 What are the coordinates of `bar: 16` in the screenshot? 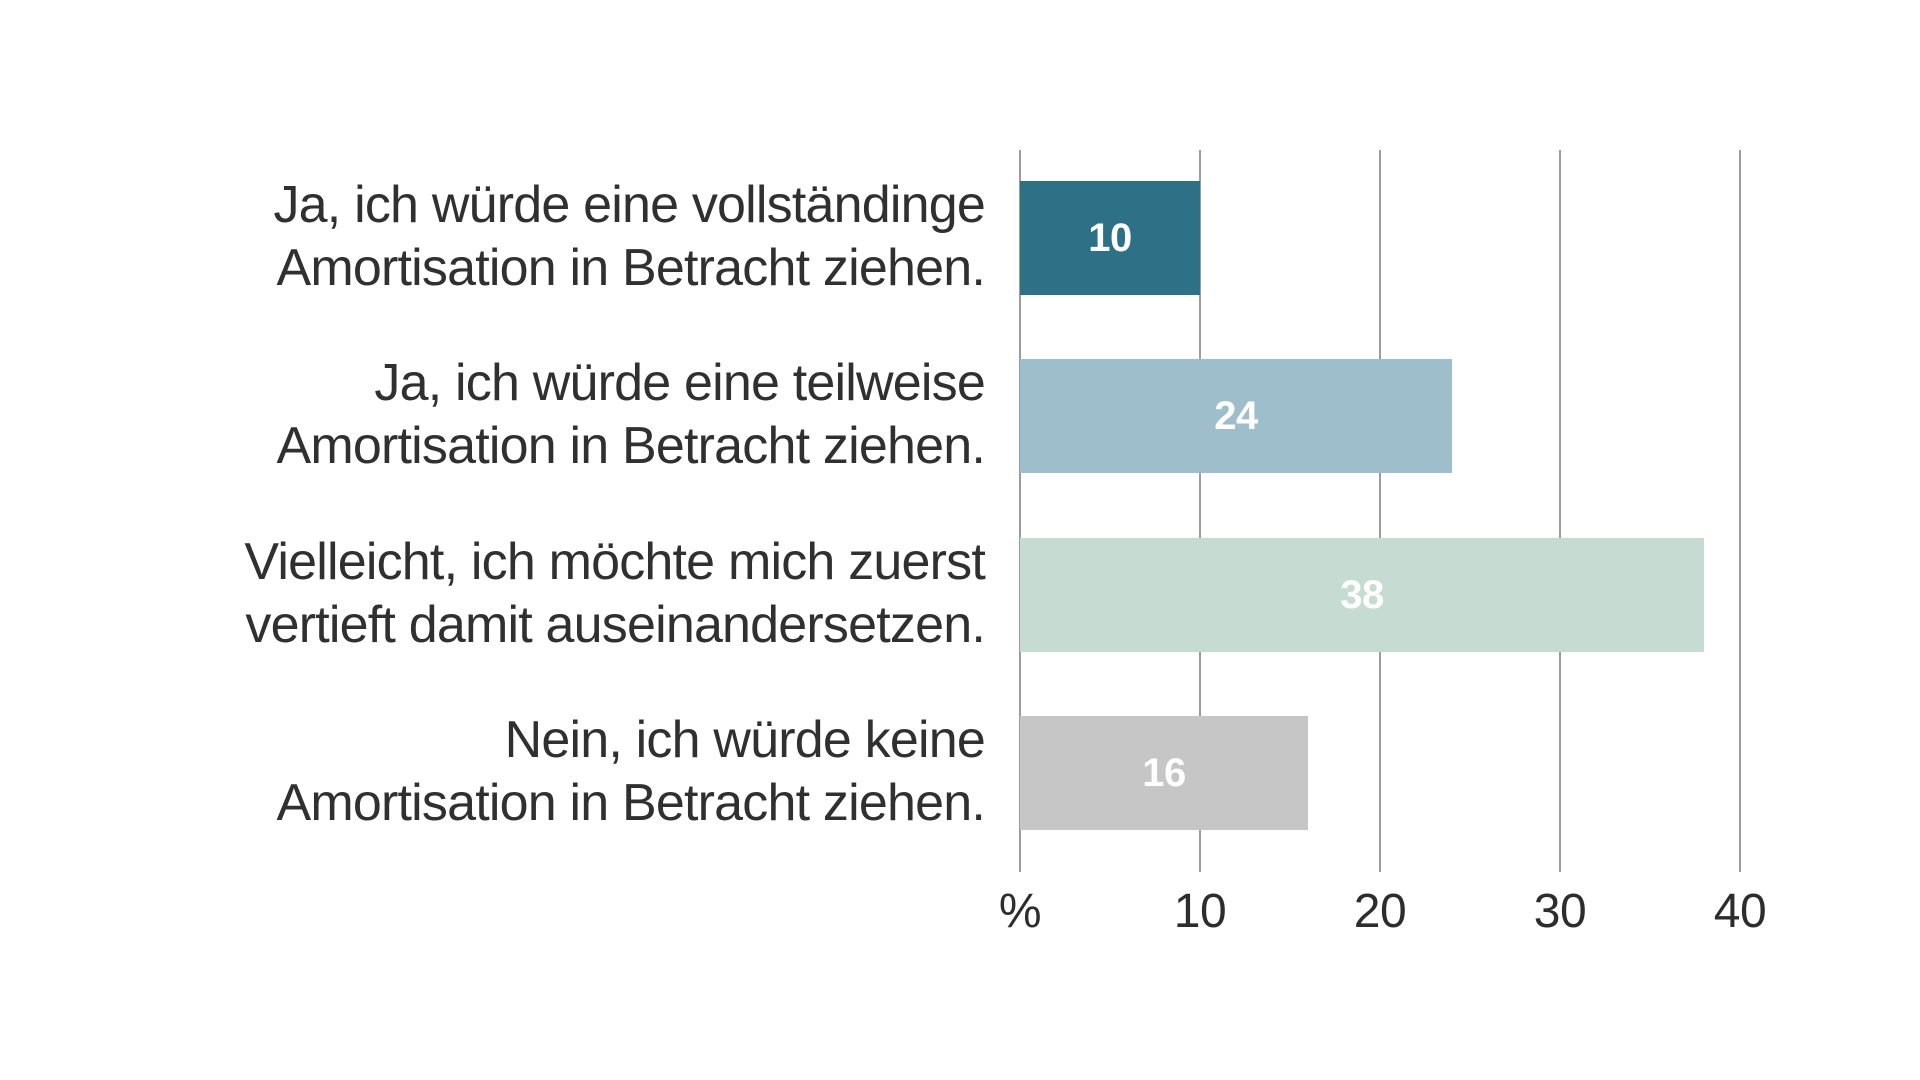 It's located at (1164, 773).